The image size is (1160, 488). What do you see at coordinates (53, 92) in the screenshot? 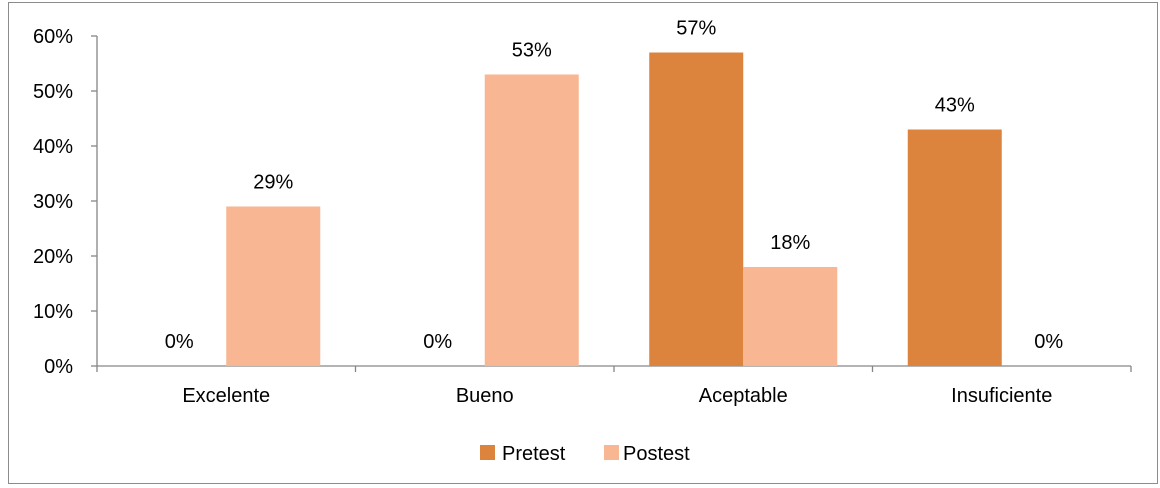
I see `y-tick-label: 50%` at bounding box center [53, 92].